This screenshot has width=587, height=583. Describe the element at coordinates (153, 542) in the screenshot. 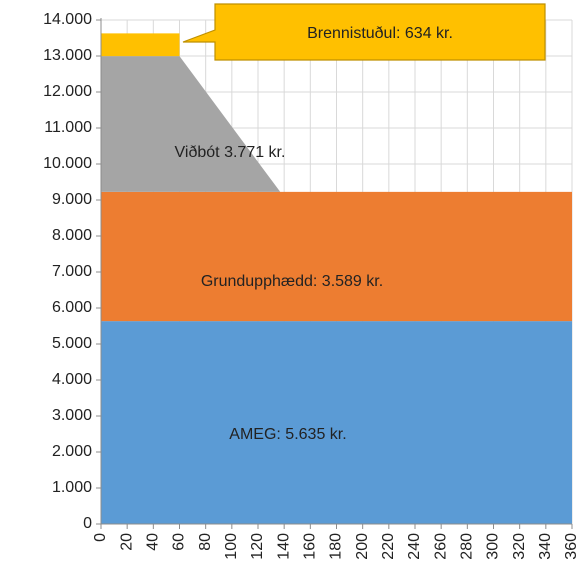

I see `x-tick-label: 40` at that location.